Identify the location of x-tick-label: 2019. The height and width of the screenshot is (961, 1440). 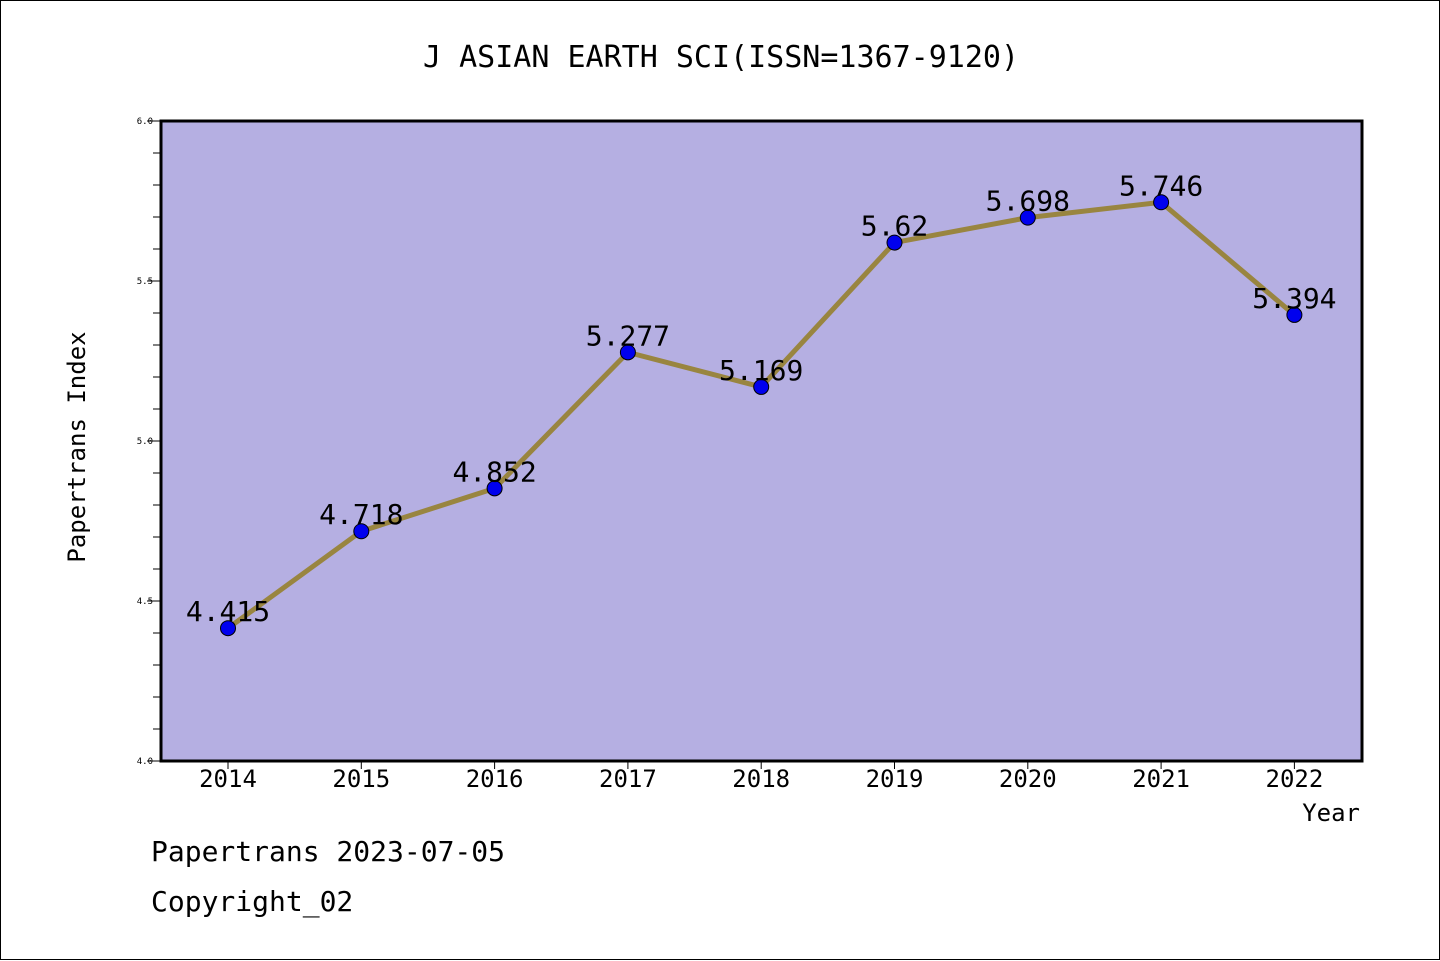
(895, 779).